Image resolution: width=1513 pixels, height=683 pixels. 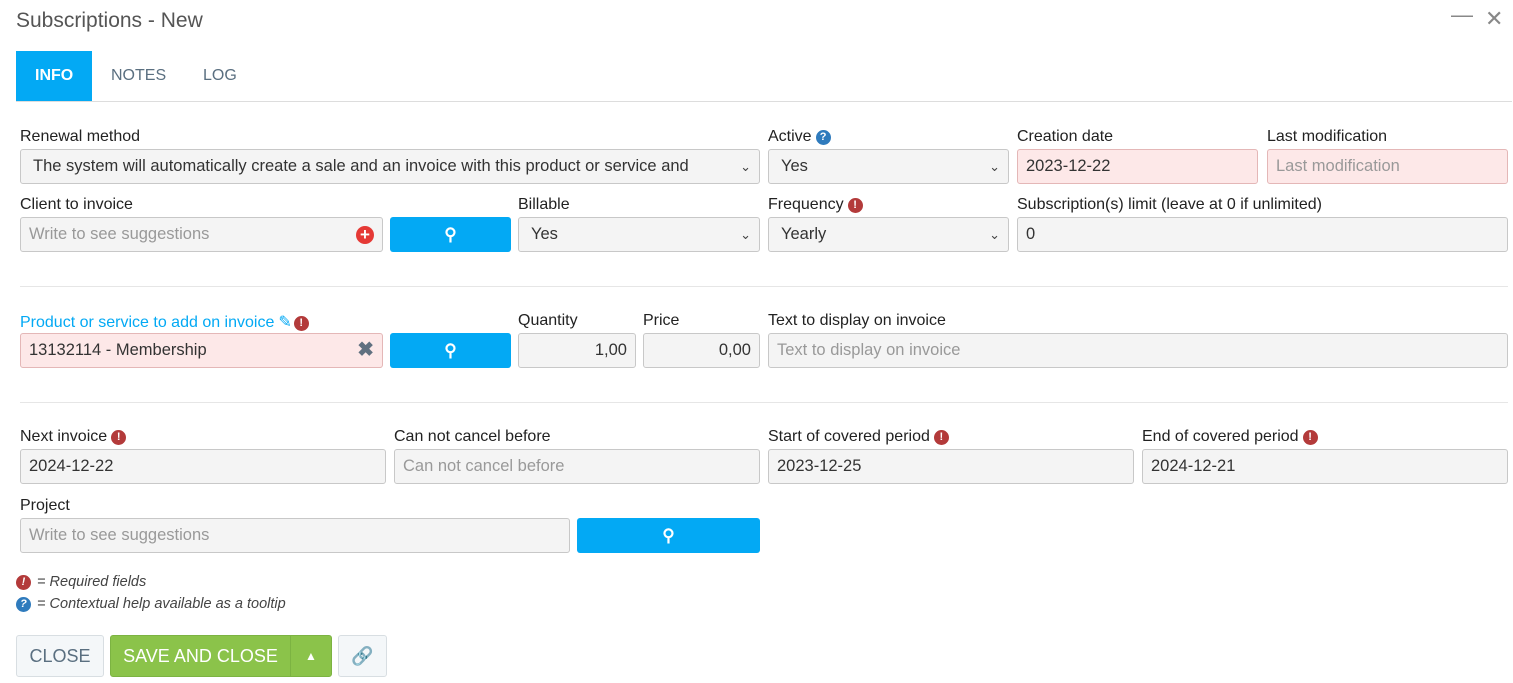 What do you see at coordinates (701, 350) in the screenshot?
I see `price-input: 0,00` at bounding box center [701, 350].